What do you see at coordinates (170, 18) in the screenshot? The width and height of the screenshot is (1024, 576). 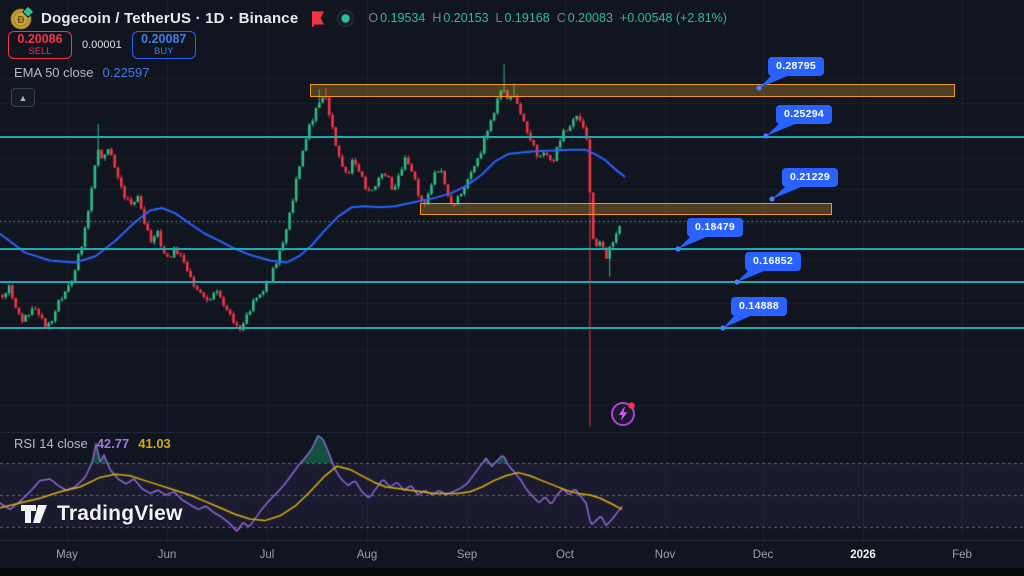 I see `symbol-title: Dogecoin / TetherUS · 1D · Binance` at bounding box center [170, 18].